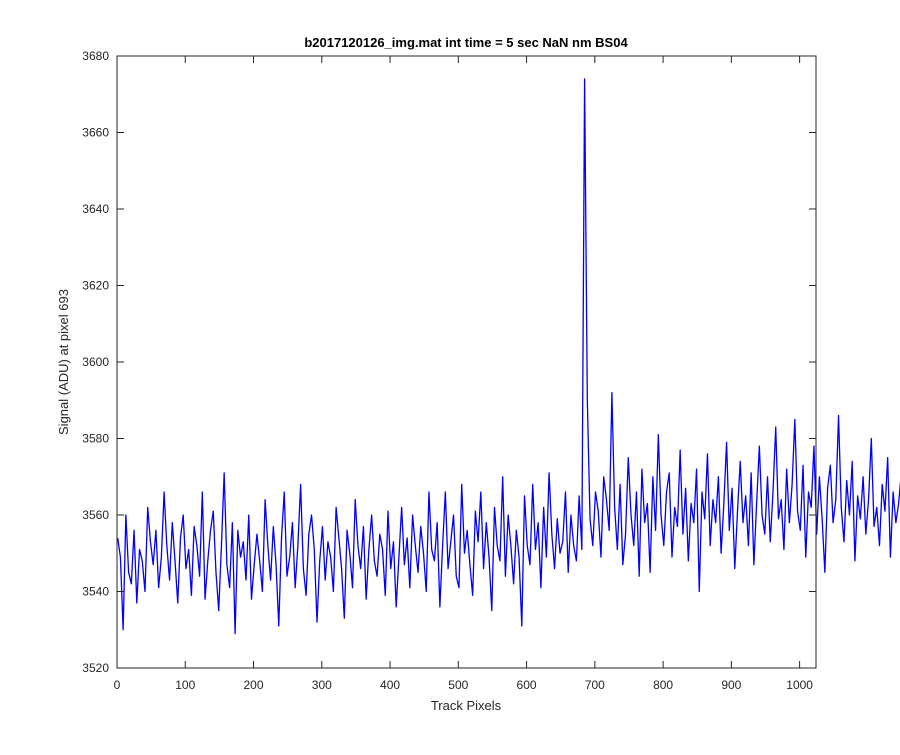  I want to click on y-tick-label: 3540, so click(95, 592).